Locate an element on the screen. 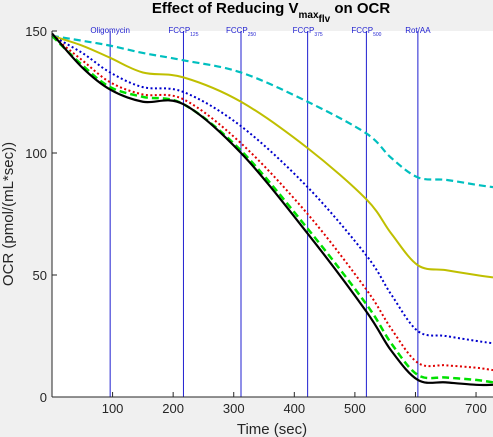 This screenshot has width=493, height=437. event-label-2: FCCP250 is located at coordinates (241, 32).